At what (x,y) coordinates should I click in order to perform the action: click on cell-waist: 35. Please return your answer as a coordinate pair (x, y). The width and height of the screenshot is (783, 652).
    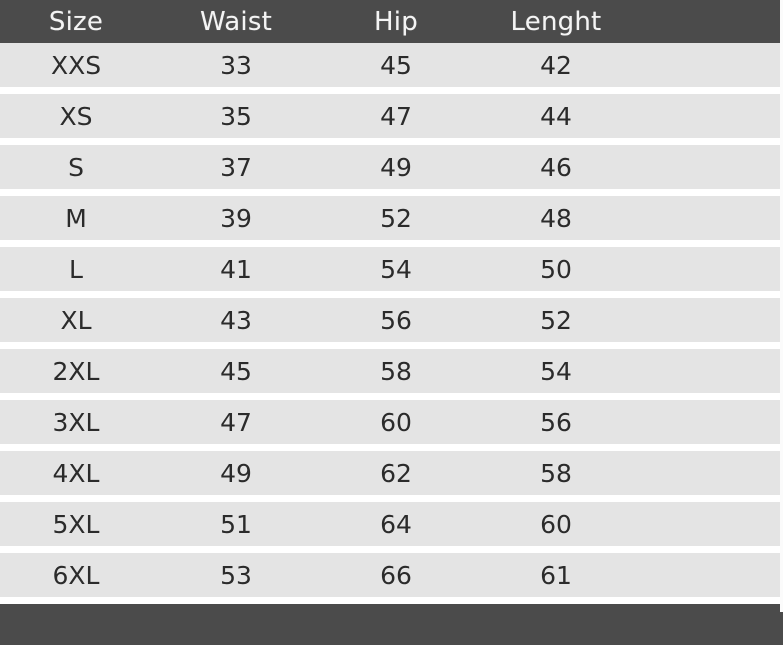
    Looking at the image, I should click on (236, 116).